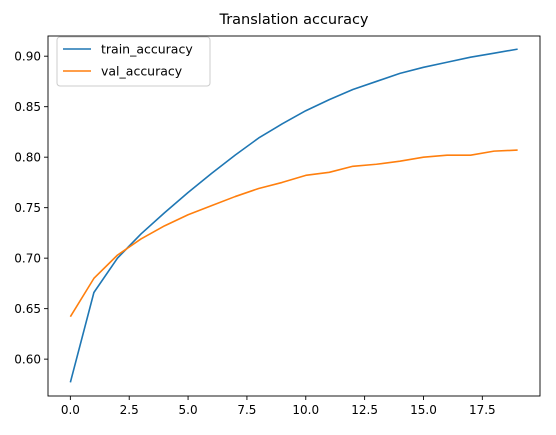 The height and width of the screenshot is (435, 556). What do you see at coordinates (305, 410) in the screenshot?
I see `x-tick-label: 10.0` at bounding box center [305, 410].